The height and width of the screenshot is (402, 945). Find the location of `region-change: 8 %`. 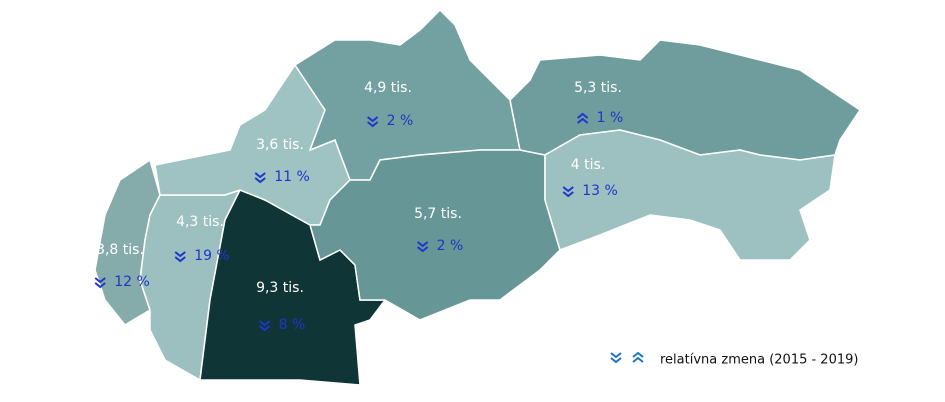

region-change: 8 % is located at coordinates (292, 325).